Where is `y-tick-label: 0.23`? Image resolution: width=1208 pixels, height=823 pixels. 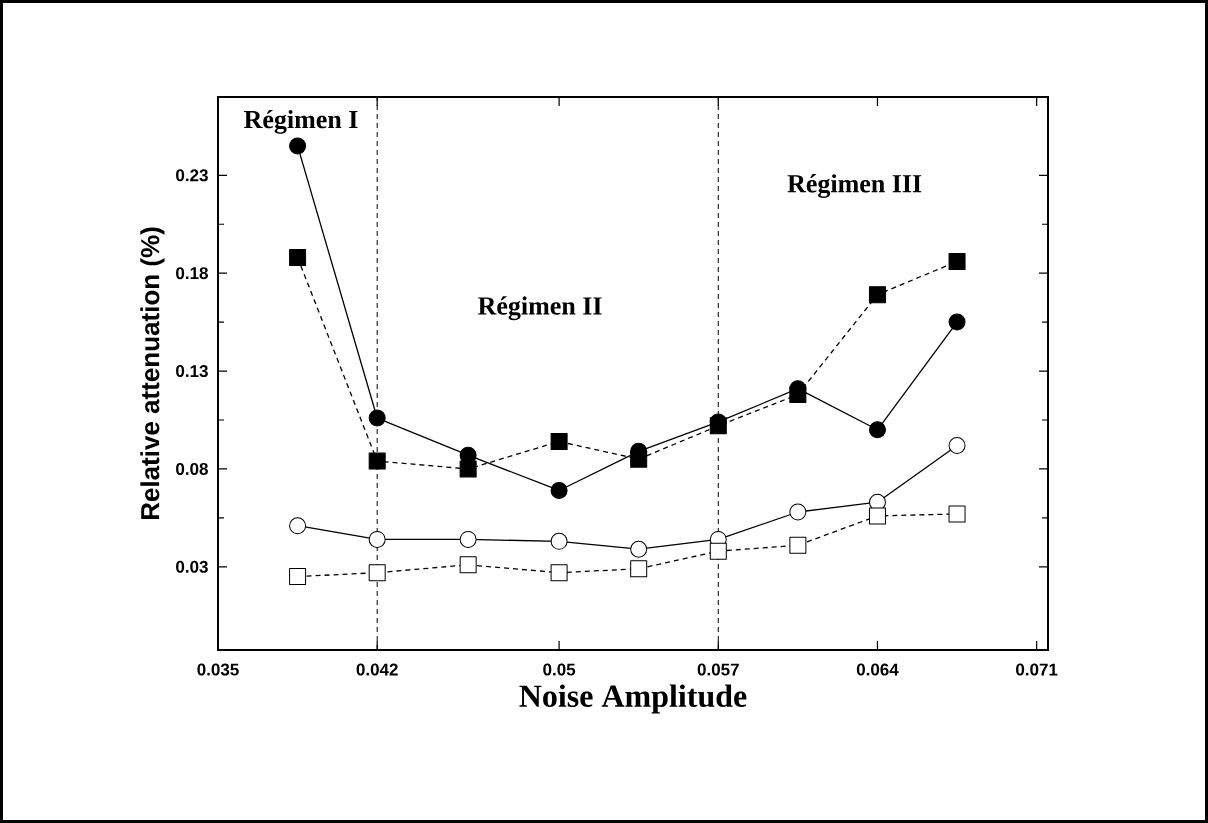 y-tick-label: 0.23 is located at coordinates (192, 175).